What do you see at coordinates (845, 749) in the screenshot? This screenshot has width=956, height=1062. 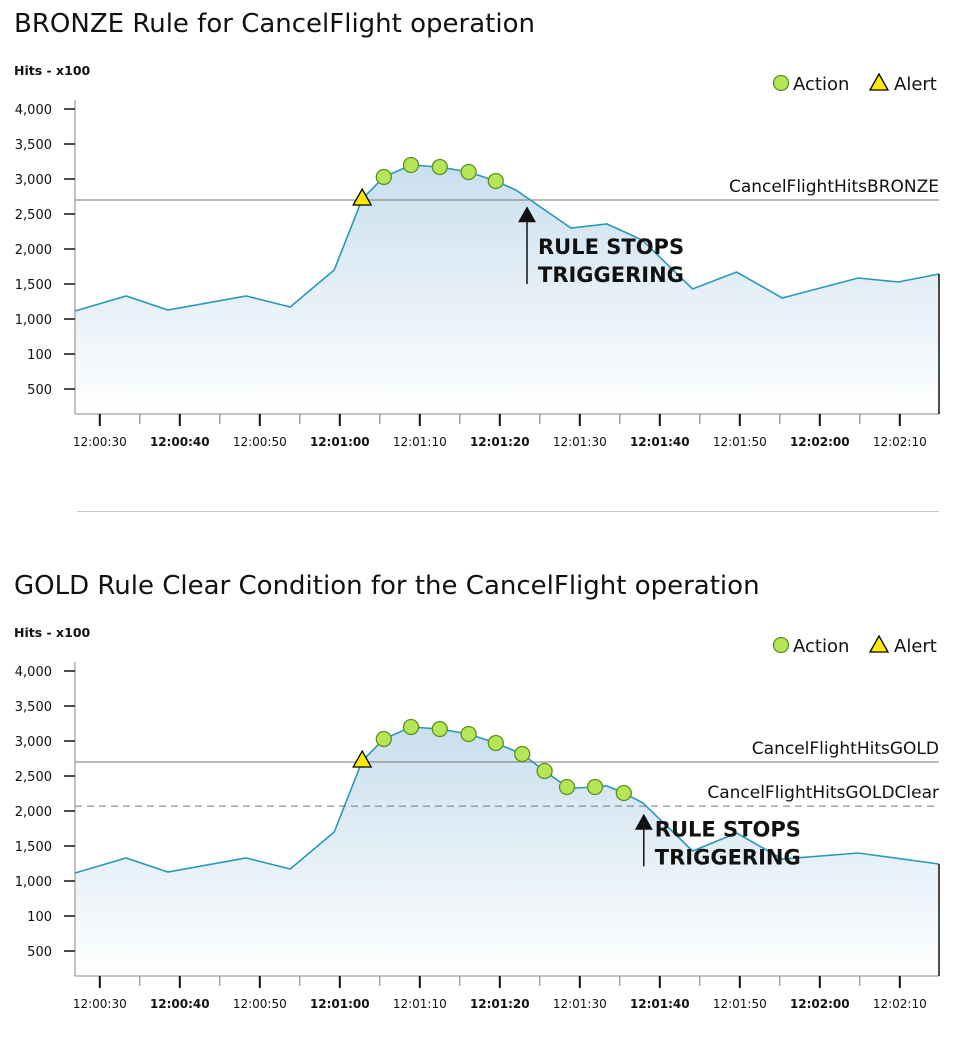 I see `threshold-label: CancelFlightHitsGOLD` at bounding box center [845, 749].